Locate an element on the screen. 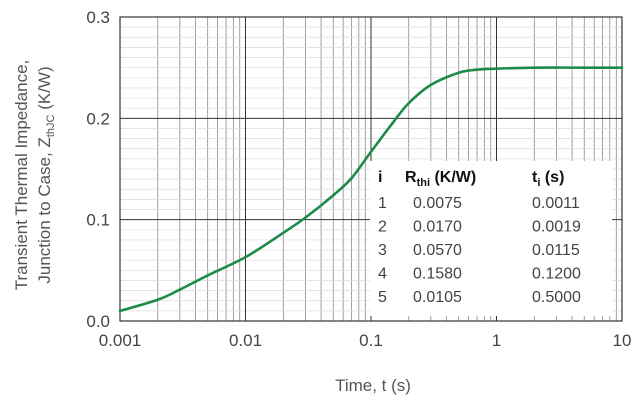  table-cell-i: 3 is located at coordinates (382, 250).